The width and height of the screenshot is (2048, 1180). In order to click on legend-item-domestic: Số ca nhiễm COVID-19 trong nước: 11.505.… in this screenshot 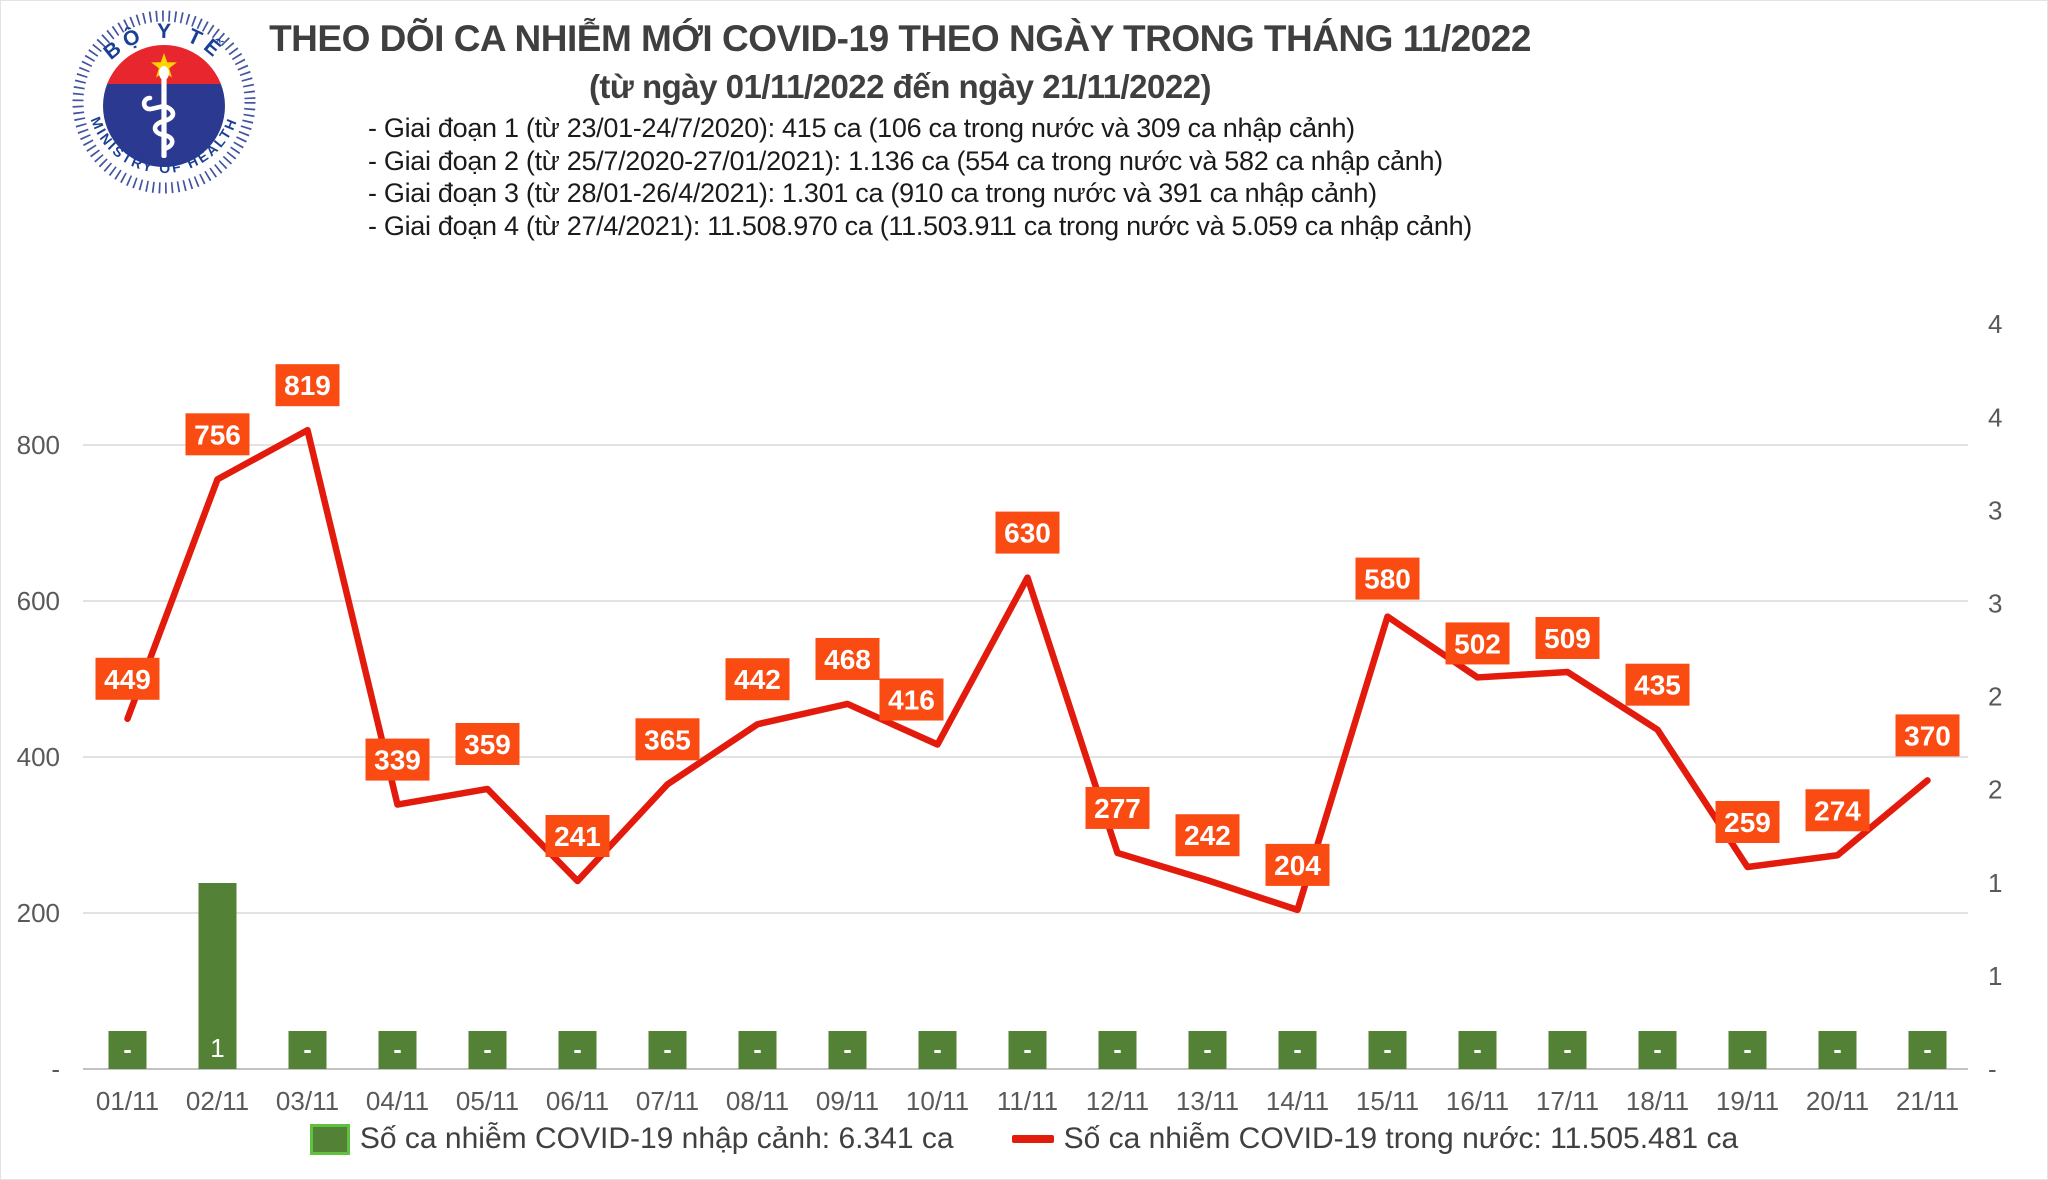, I will do `click(1375, 1139)`.